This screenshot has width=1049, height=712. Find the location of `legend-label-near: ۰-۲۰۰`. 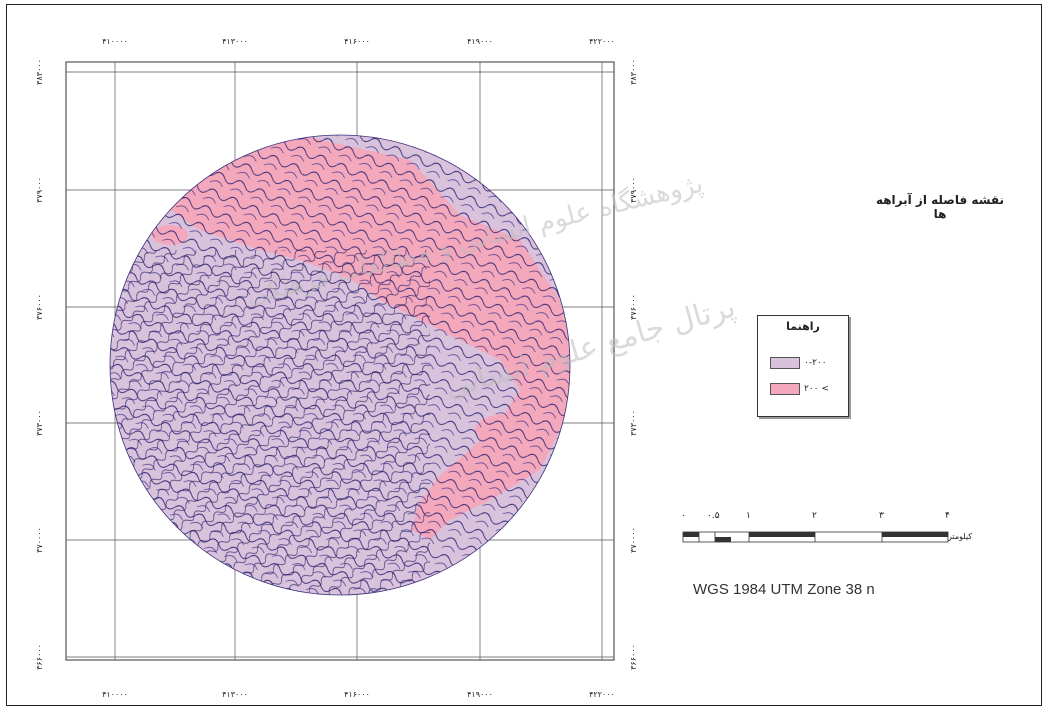

legend-label-near: ۰-۲۰۰ is located at coordinates (815, 363).